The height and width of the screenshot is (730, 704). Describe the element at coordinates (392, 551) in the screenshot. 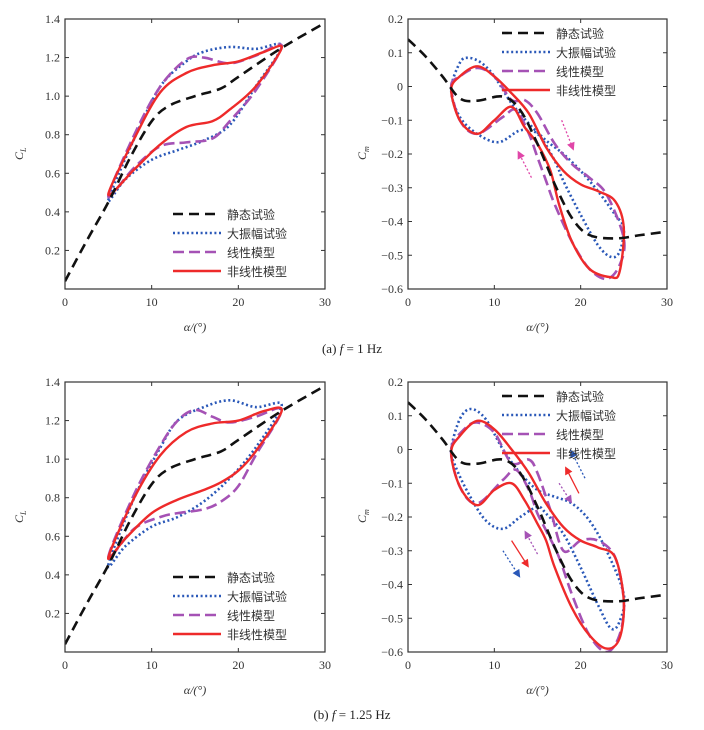

I see `y-tick-label: −0.3` at that location.